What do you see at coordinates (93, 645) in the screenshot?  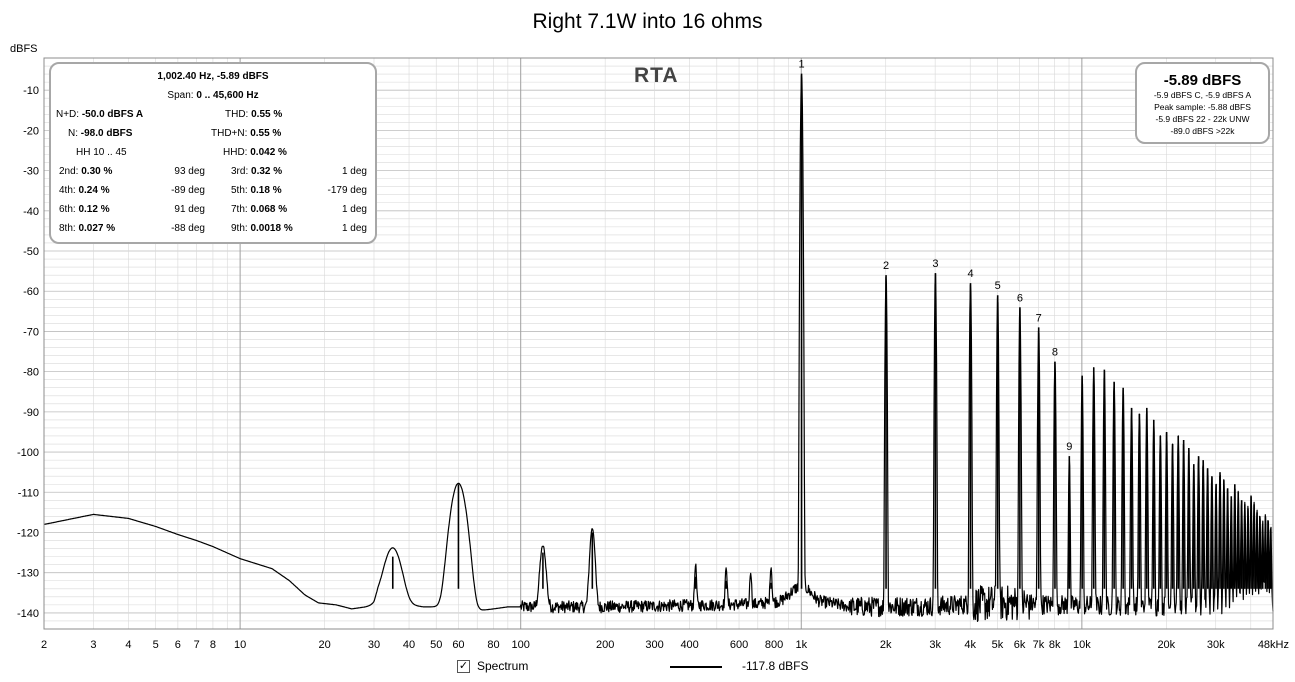 I see `x-tick-label: 3` at bounding box center [93, 645].